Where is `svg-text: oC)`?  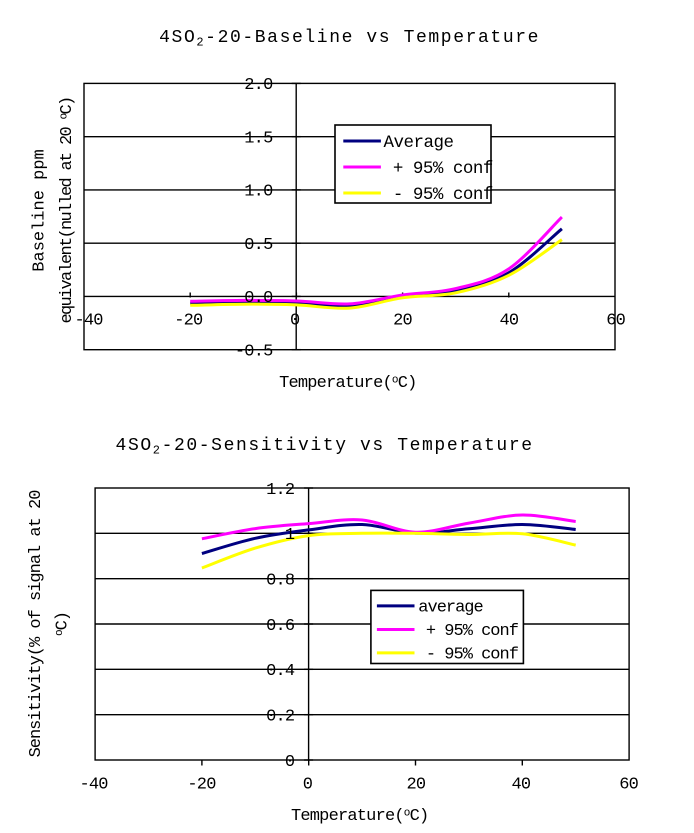 svg-text: oC) is located at coordinates (62, 624).